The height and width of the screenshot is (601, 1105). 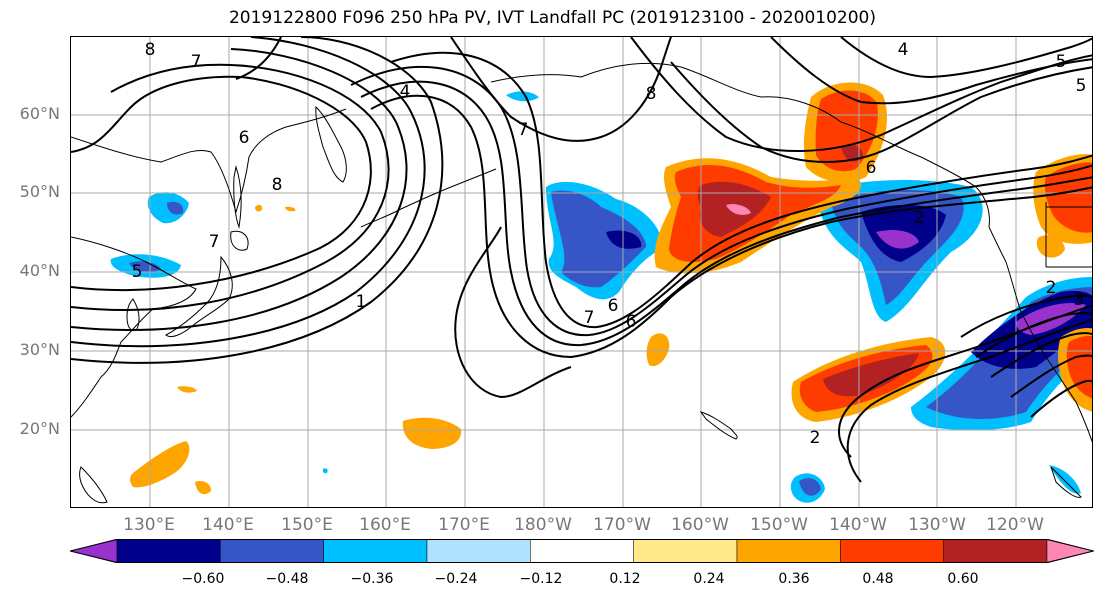 What do you see at coordinates (39, 113) in the screenshot?
I see `lat-label-60n: 60°N` at bounding box center [39, 113].